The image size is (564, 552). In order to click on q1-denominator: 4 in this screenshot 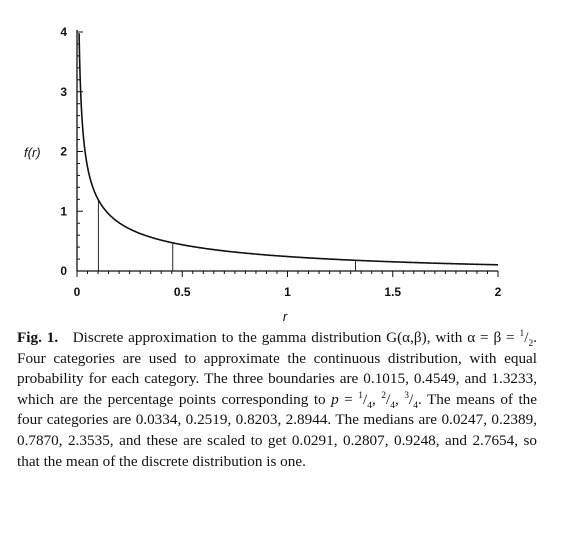, I will do `click(369, 405)`.